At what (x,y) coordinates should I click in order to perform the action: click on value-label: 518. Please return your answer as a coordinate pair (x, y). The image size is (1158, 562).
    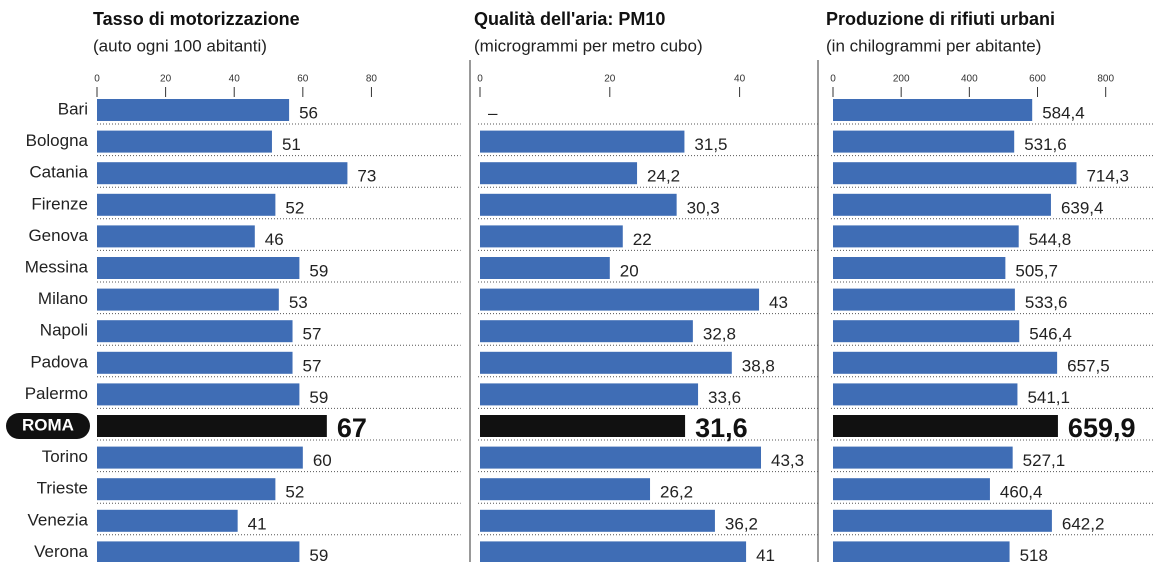
    Looking at the image, I should click on (1034, 554).